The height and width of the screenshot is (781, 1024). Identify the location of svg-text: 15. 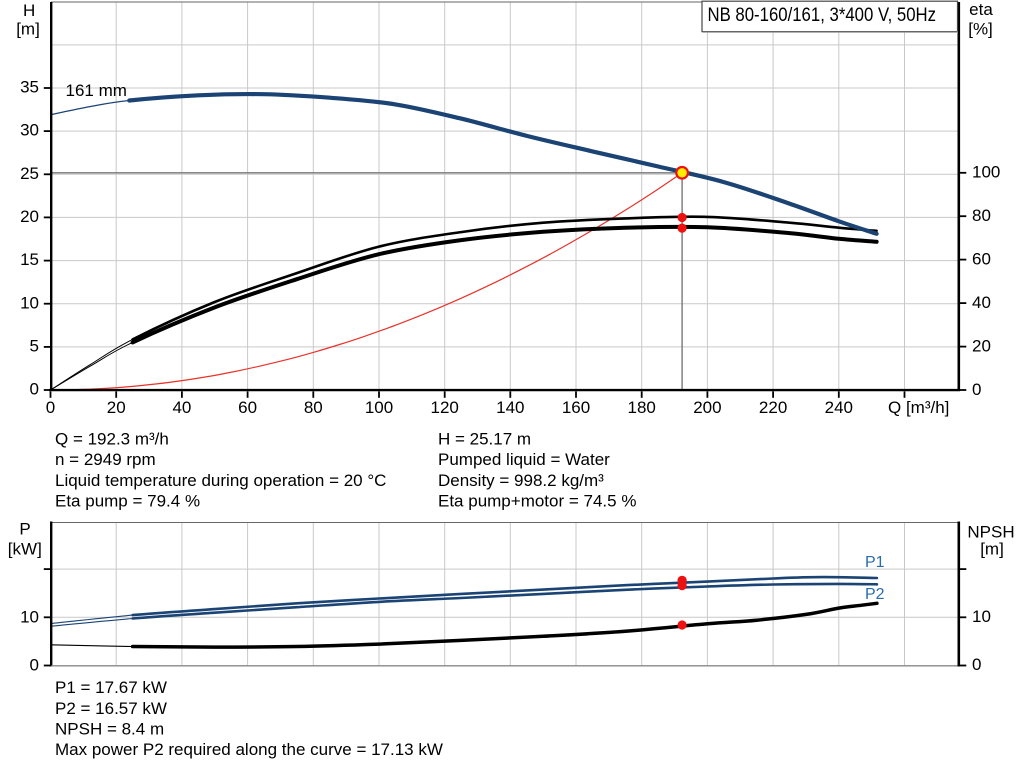
(29, 259).